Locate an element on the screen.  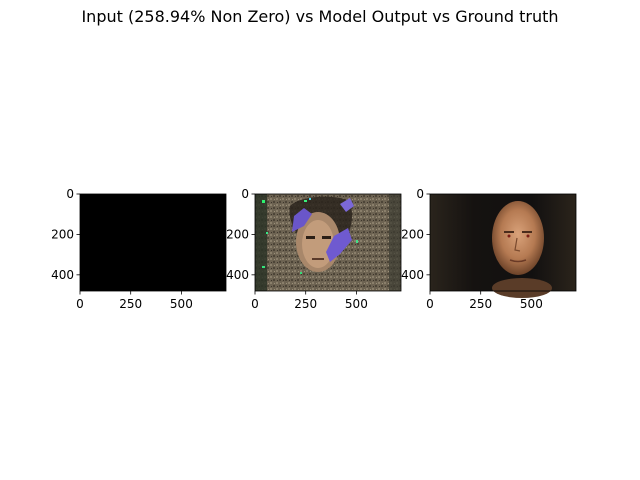
input-image is located at coordinates (153, 242).